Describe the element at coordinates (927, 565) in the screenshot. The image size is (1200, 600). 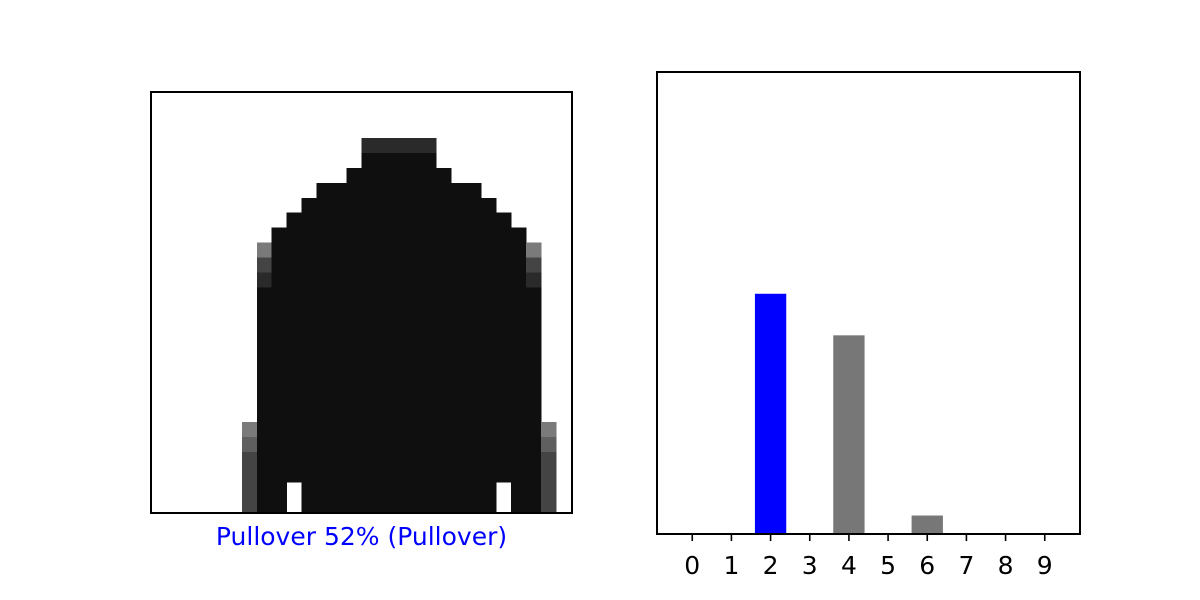
I see `x-tick-label: 6` at that location.